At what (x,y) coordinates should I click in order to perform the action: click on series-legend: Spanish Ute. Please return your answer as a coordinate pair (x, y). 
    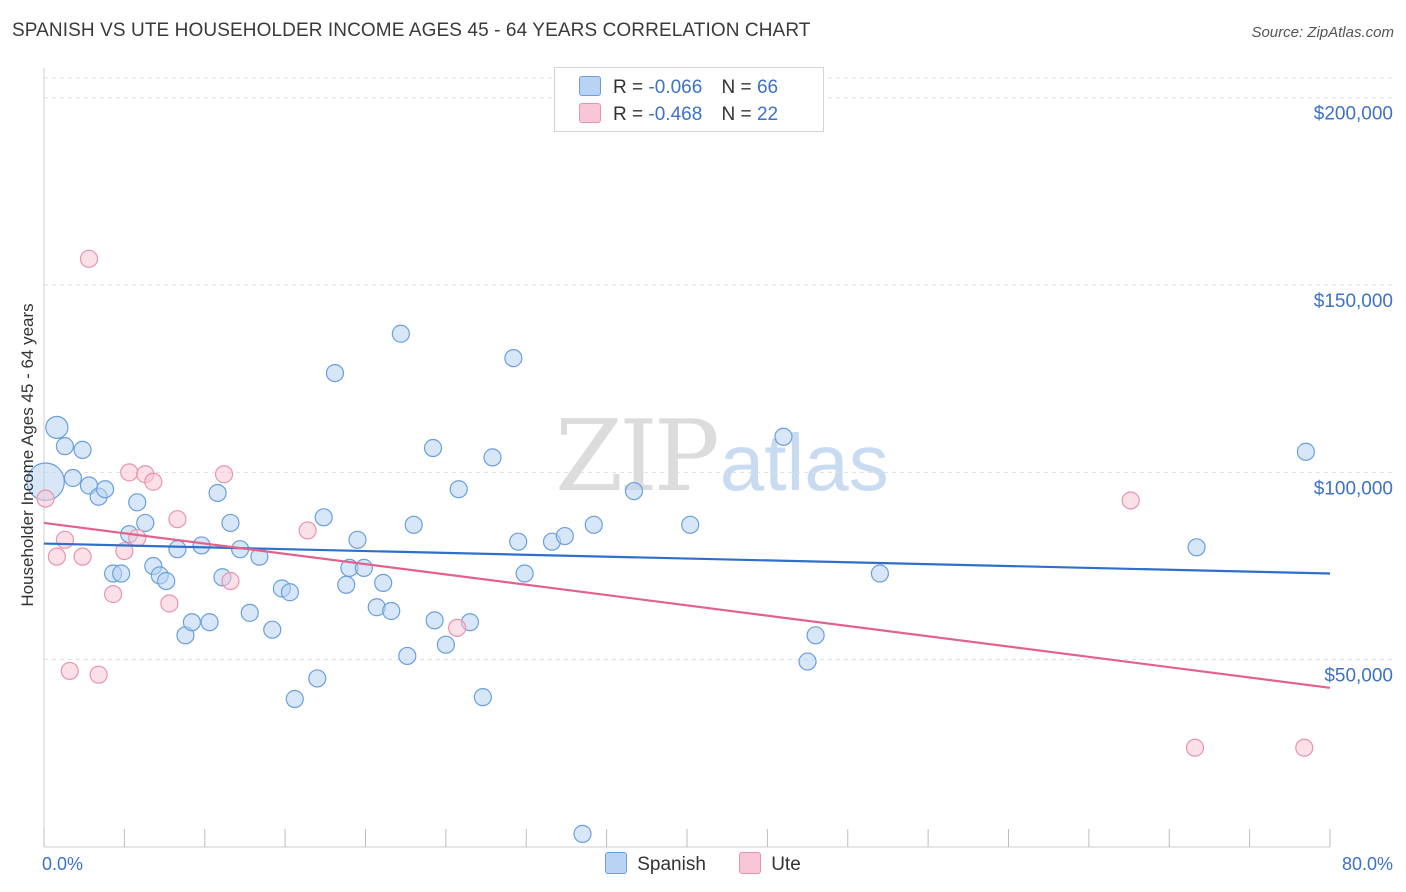
    Looking at the image, I should click on (703, 864).